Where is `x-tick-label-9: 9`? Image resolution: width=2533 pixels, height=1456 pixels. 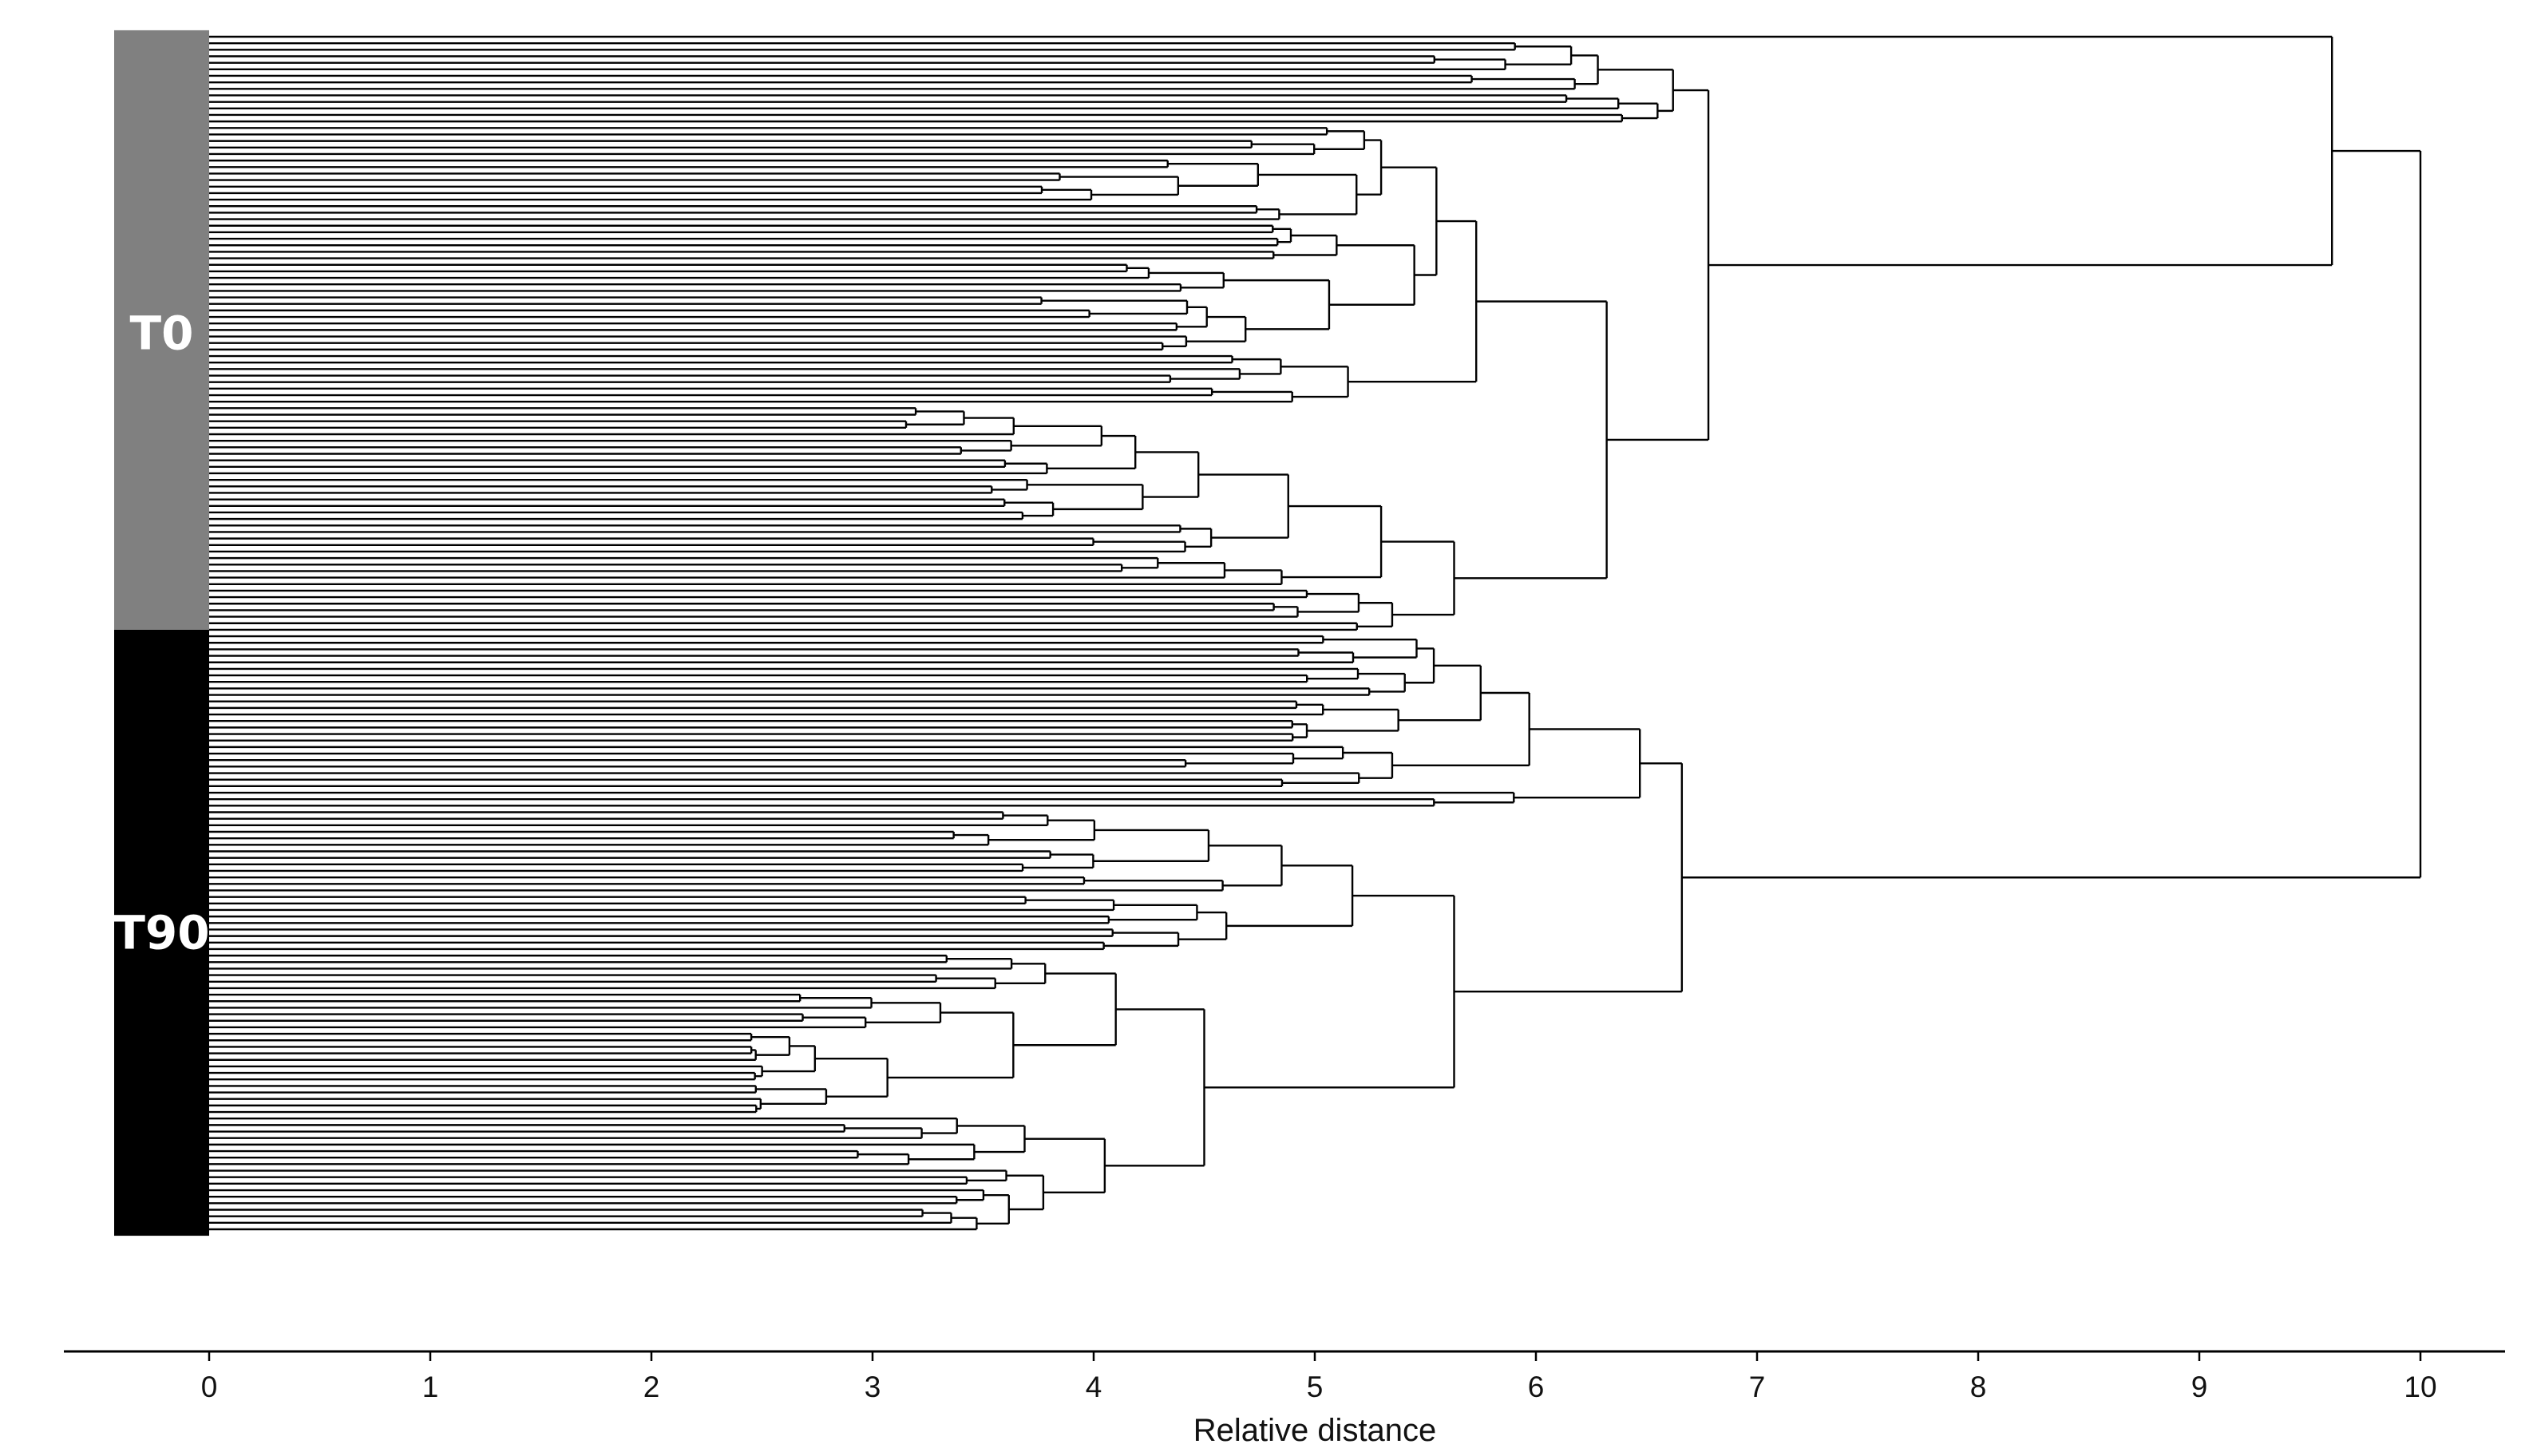 x-tick-label-9: 9 is located at coordinates (2199, 1387).